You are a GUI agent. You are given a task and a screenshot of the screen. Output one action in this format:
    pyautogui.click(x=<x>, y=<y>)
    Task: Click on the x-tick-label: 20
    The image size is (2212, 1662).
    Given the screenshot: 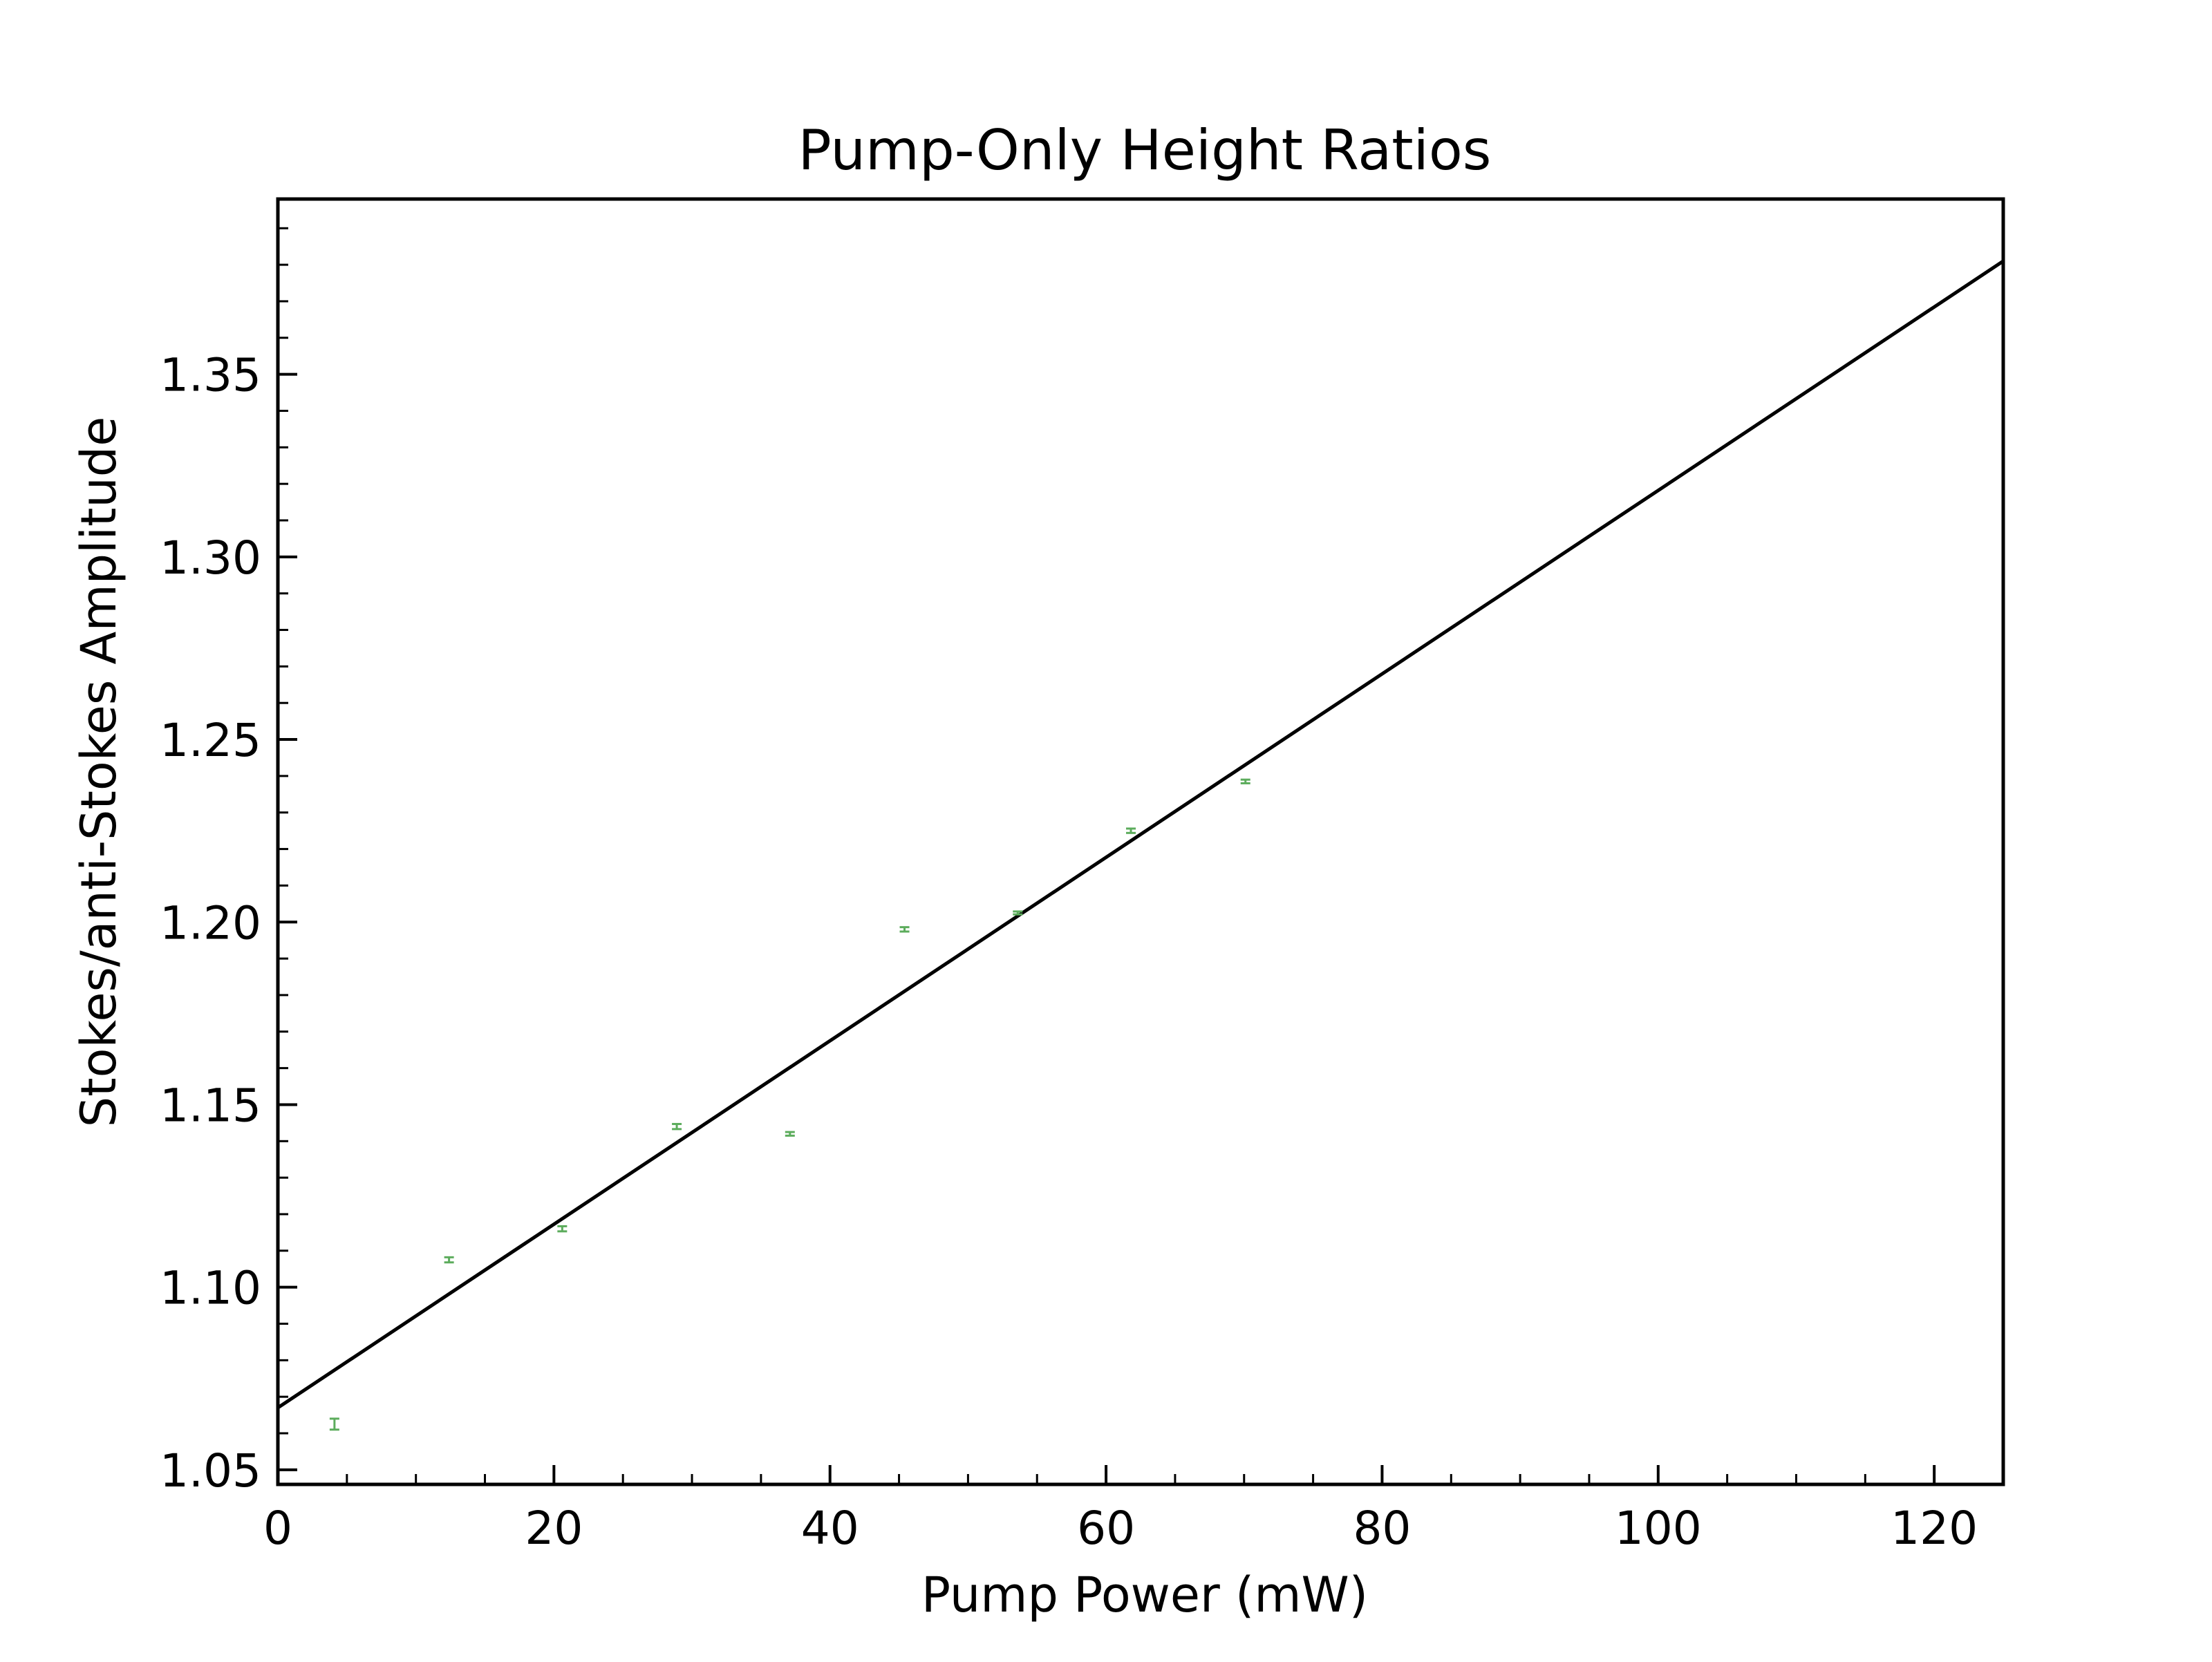 What is the action you would take?
    pyautogui.click(x=554, y=1528)
    